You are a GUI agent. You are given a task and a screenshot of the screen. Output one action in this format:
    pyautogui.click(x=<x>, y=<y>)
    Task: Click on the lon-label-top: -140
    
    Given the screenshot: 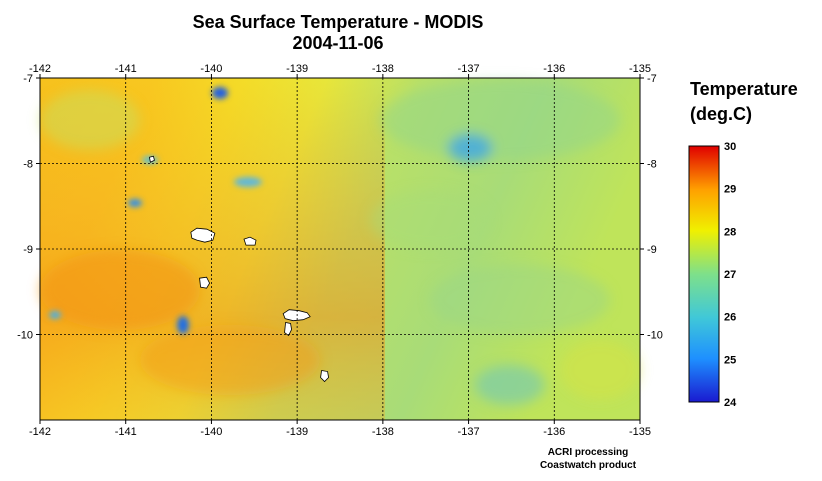 What is the action you would take?
    pyautogui.click(x=211, y=69)
    